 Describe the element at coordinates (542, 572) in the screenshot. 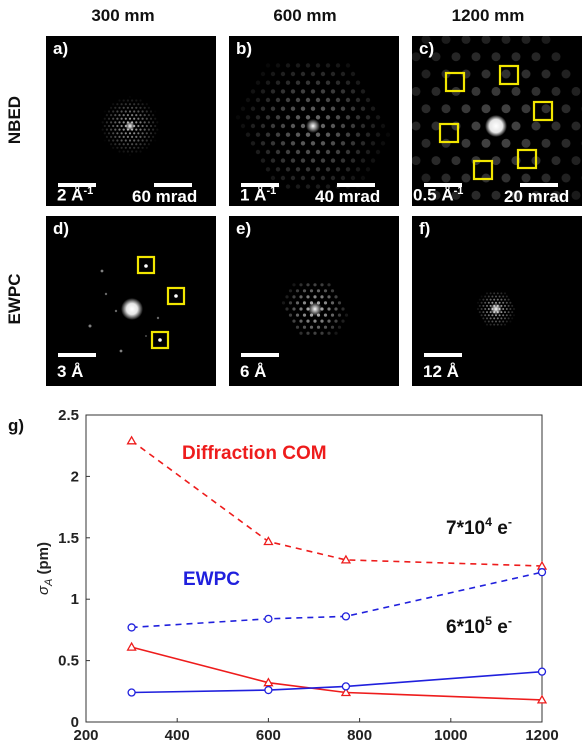

I see `data-point` at that location.